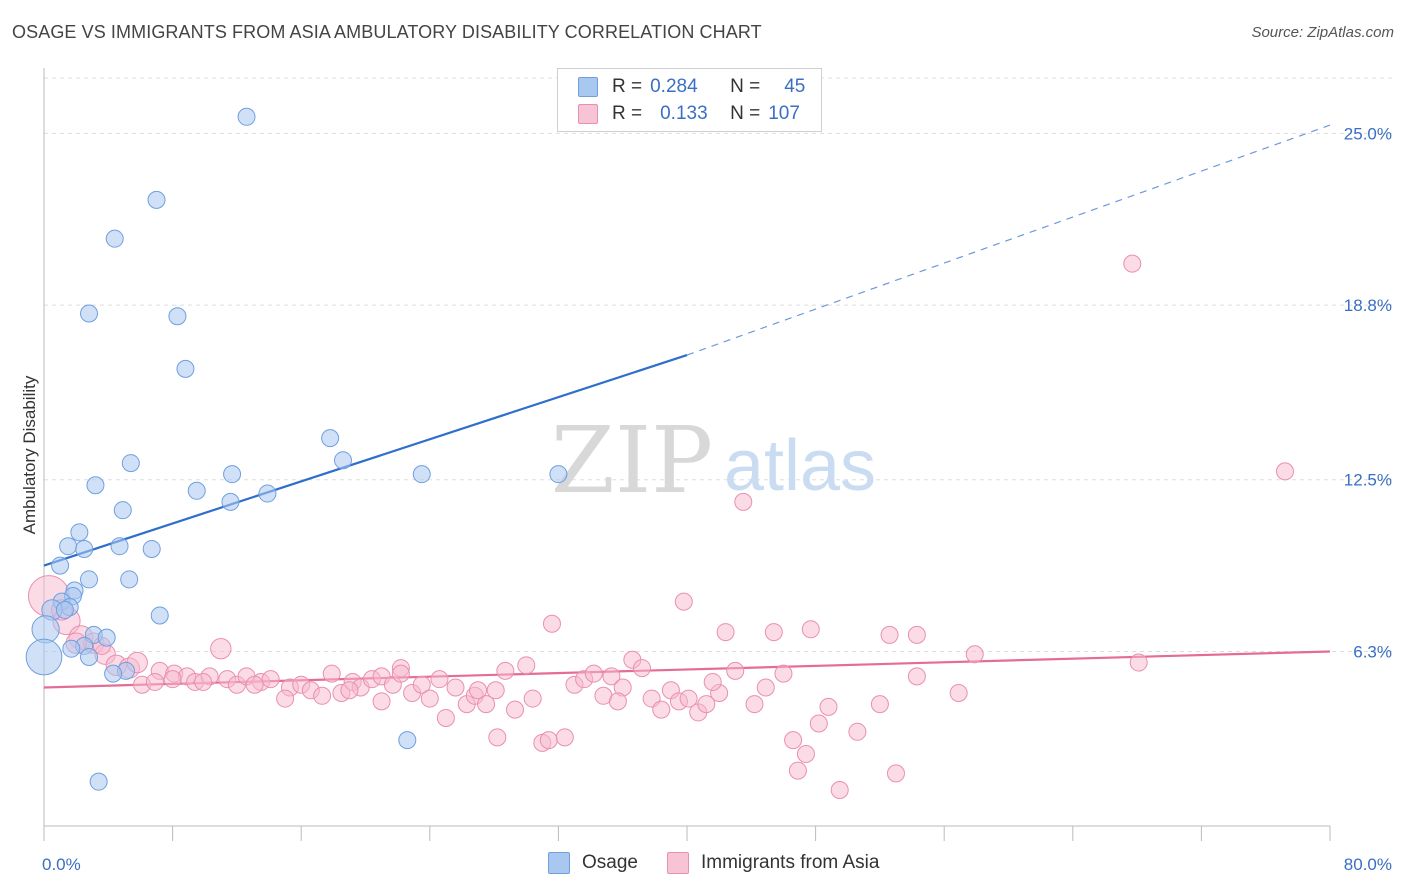  What do you see at coordinates (691, 87) in the screenshot?
I see `legend-row-osage: R = 0.284 N = 45` at bounding box center [691, 87].